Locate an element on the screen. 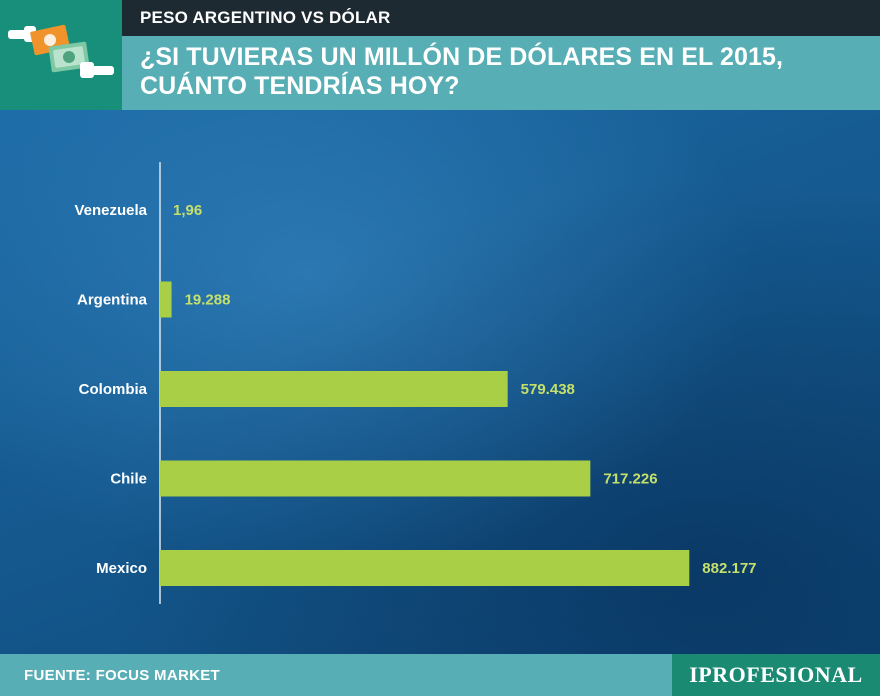 The image size is (880, 698). source-text: FUENTE: FOCUS MARKET is located at coordinates (122, 675).